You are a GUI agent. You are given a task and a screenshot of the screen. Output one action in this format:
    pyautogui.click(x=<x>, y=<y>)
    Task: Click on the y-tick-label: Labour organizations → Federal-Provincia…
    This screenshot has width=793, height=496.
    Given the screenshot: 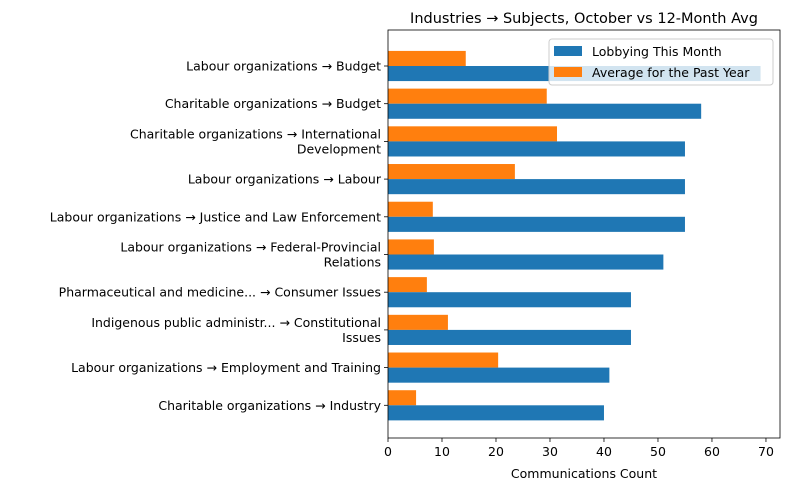 What is the action you would take?
    pyautogui.click(x=250, y=247)
    